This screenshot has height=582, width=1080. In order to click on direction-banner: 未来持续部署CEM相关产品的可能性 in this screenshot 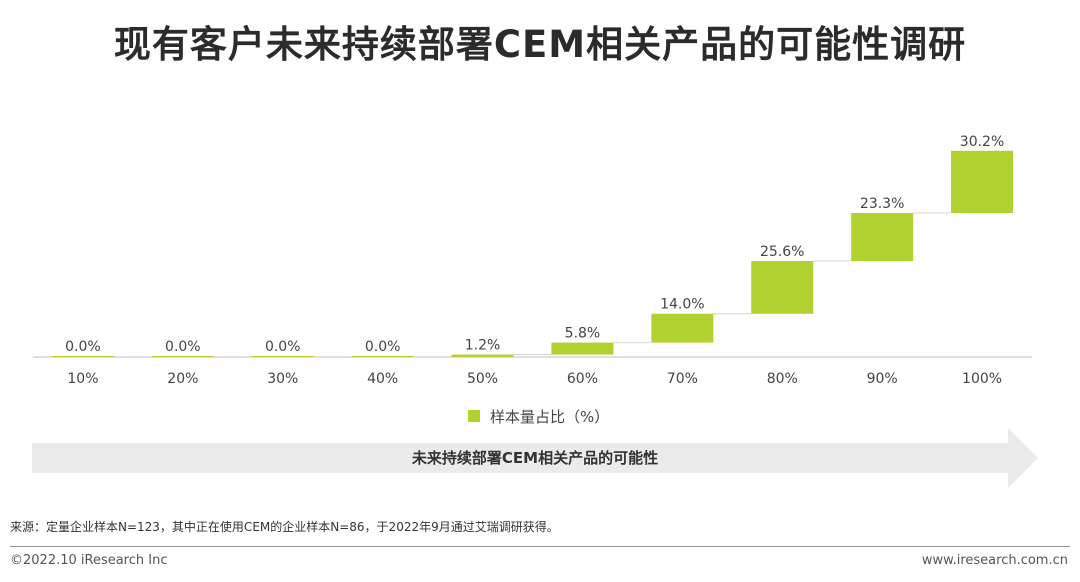, I will do `click(535, 458)`.